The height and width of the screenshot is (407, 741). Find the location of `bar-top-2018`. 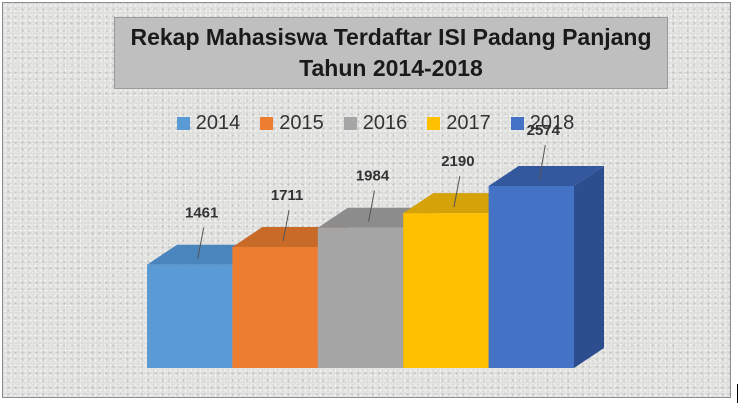

bar-top-2018 is located at coordinates (546, 176).